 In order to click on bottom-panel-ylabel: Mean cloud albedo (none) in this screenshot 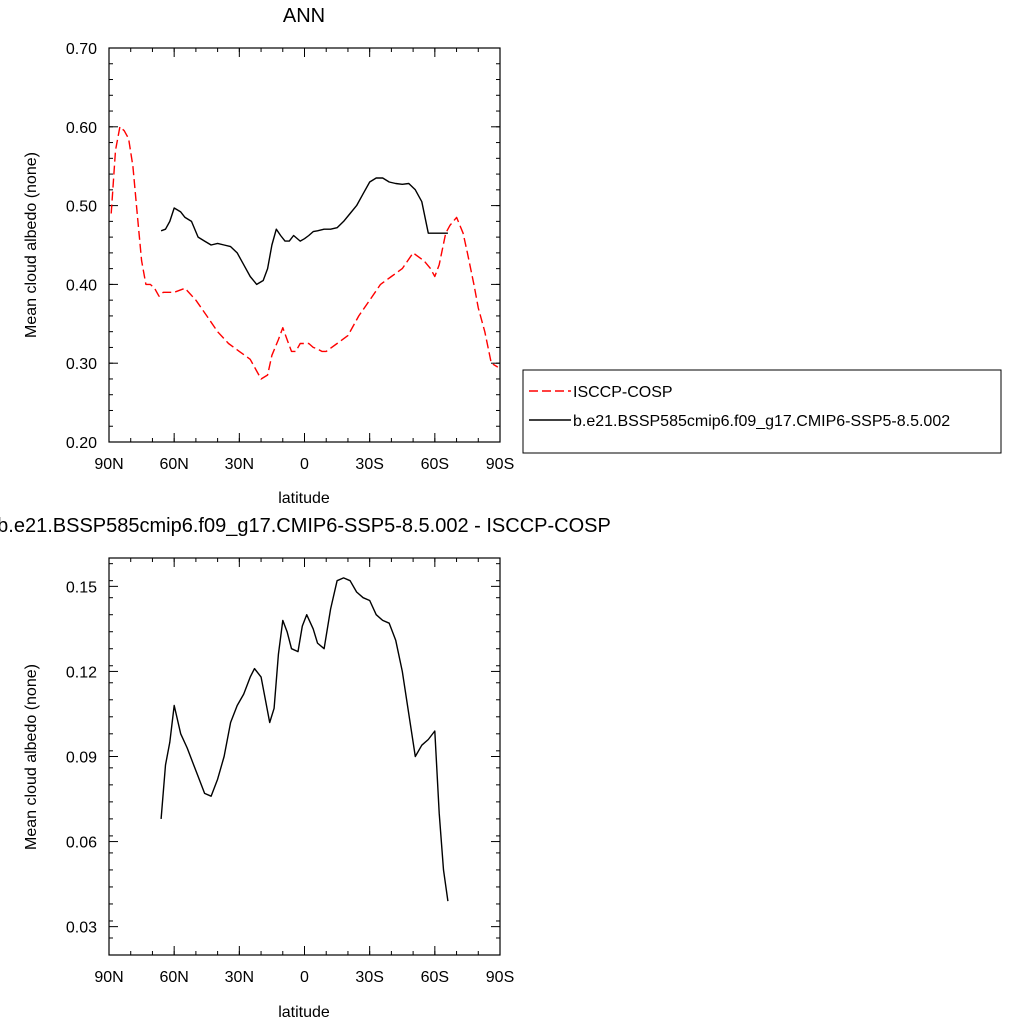, I will do `click(31, 757)`.